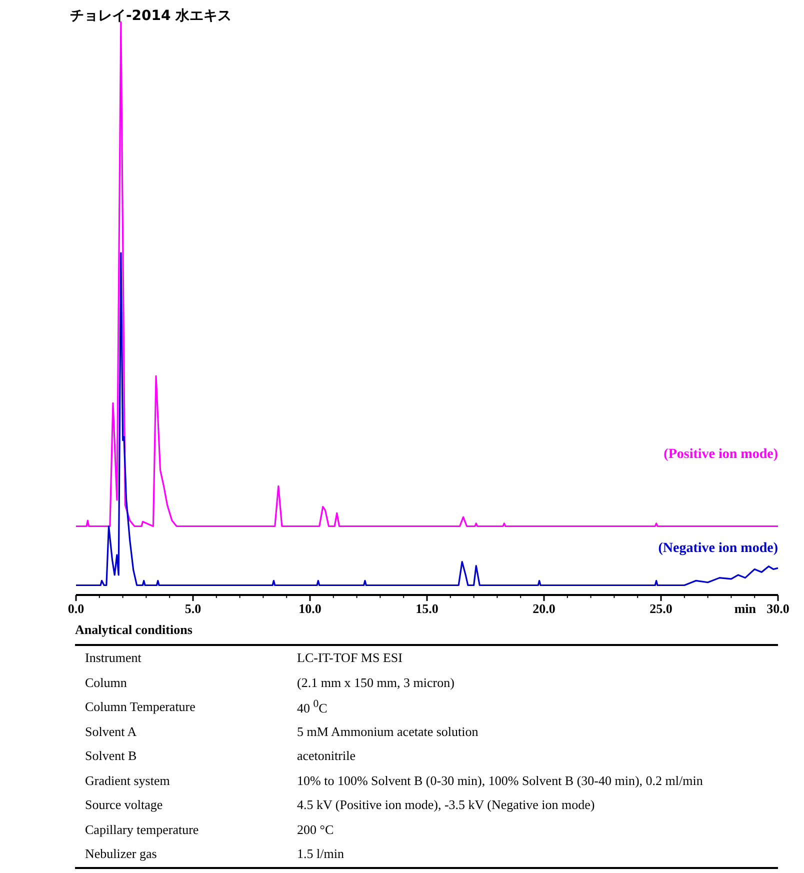 Image resolution: width=804 pixels, height=873 pixels. What do you see at coordinates (111, 756) in the screenshot?
I see `text: Solvent B` at bounding box center [111, 756].